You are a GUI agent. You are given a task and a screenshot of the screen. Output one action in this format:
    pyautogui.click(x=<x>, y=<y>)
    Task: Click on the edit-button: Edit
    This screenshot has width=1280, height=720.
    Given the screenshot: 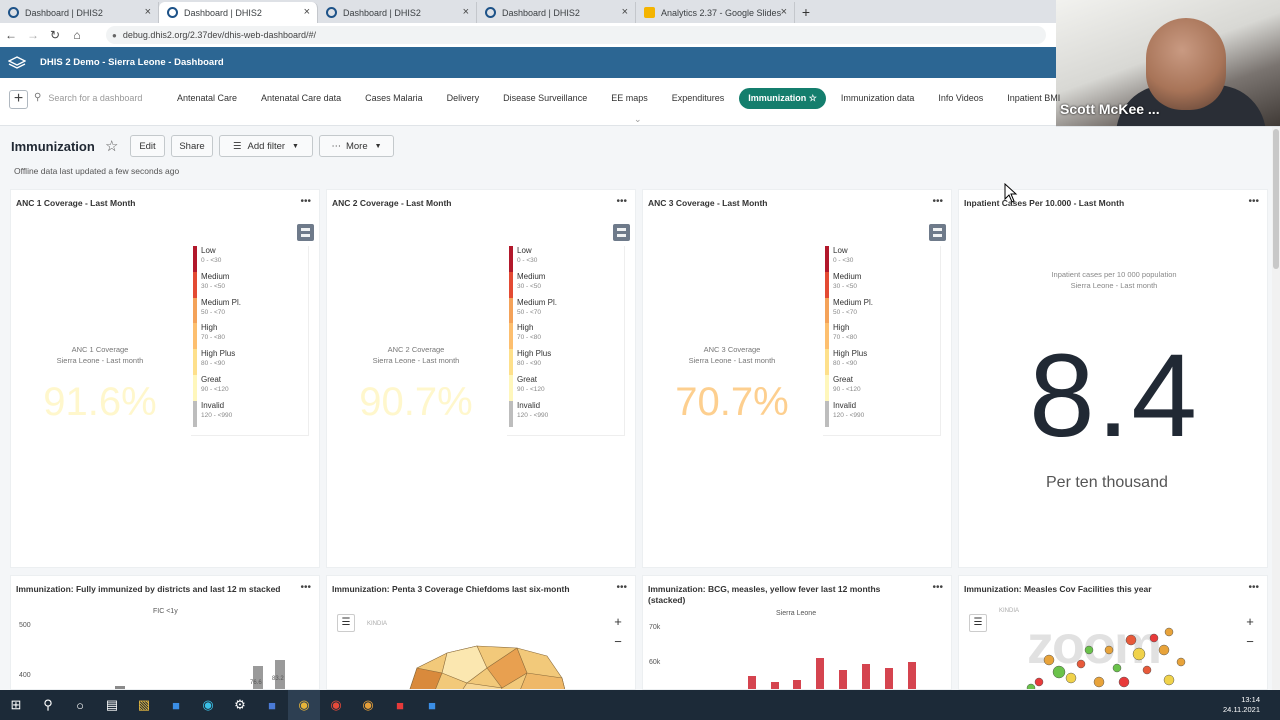 What is the action you would take?
    pyautogui.click(x=147, y=146)
    